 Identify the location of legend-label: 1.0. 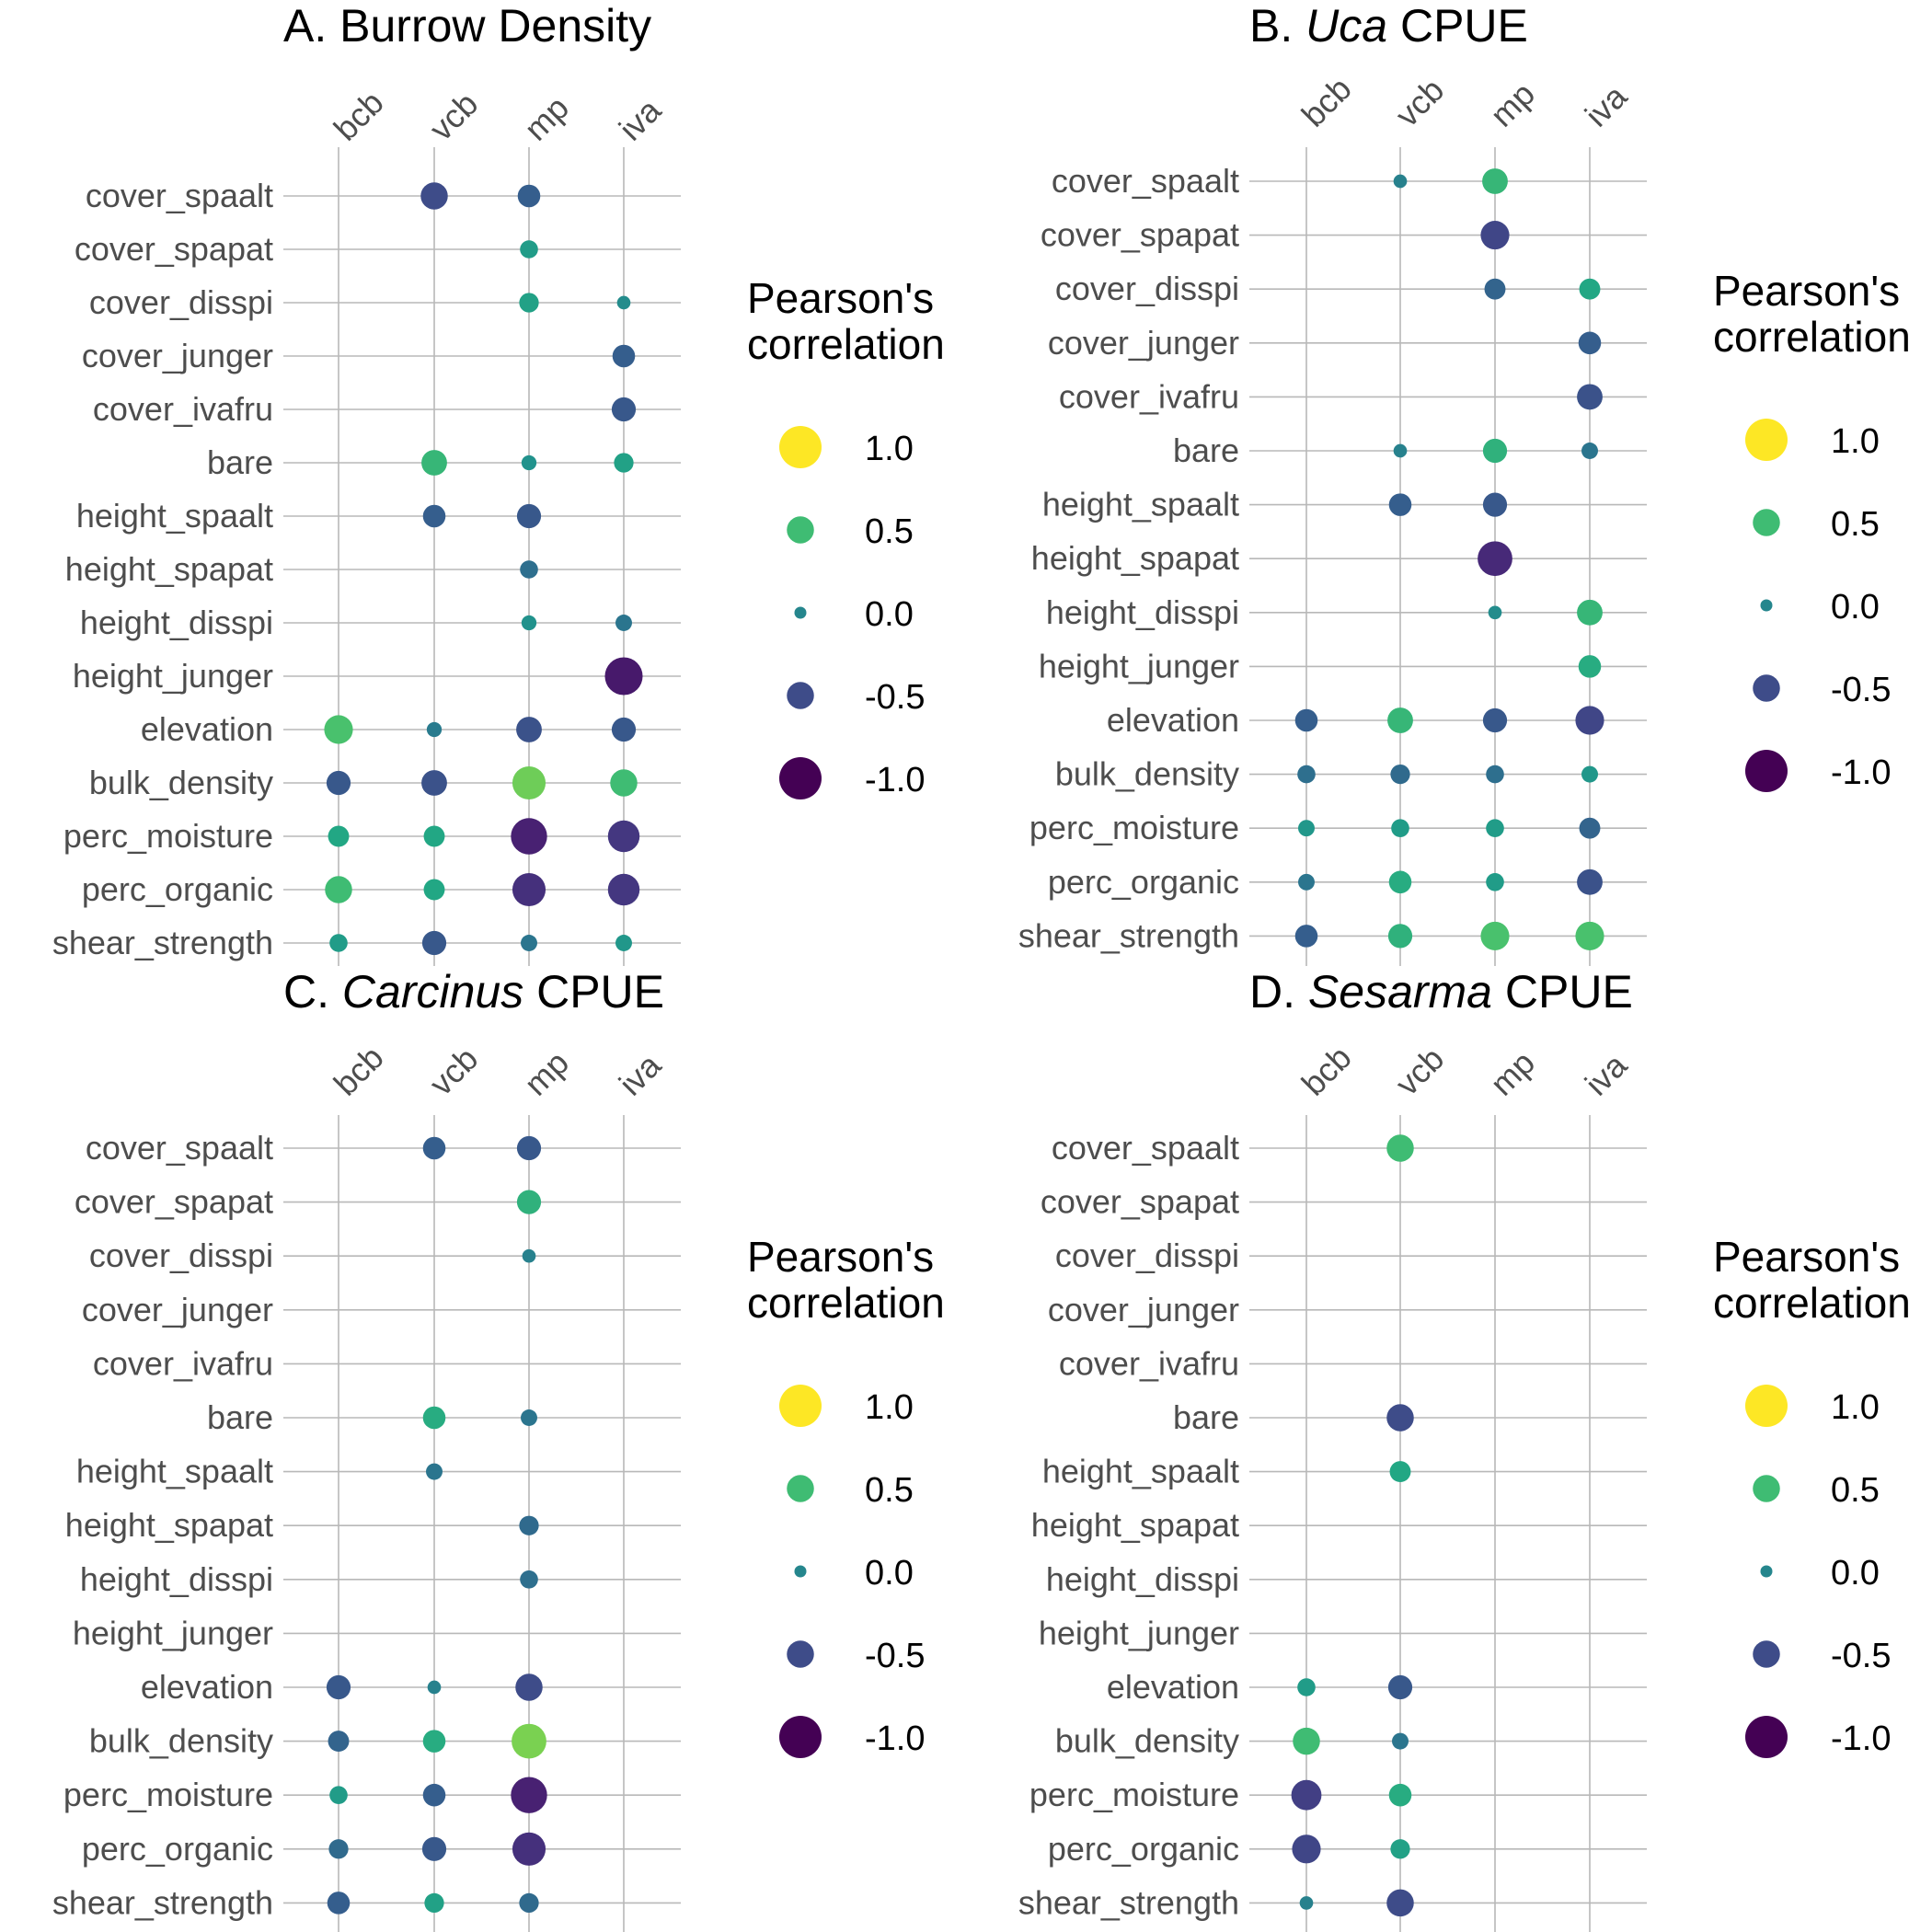
(1855, 1407).